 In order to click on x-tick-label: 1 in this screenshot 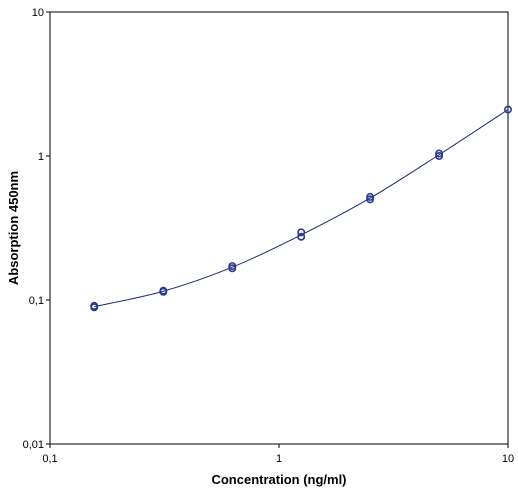, I will do `click(279, 459)`.